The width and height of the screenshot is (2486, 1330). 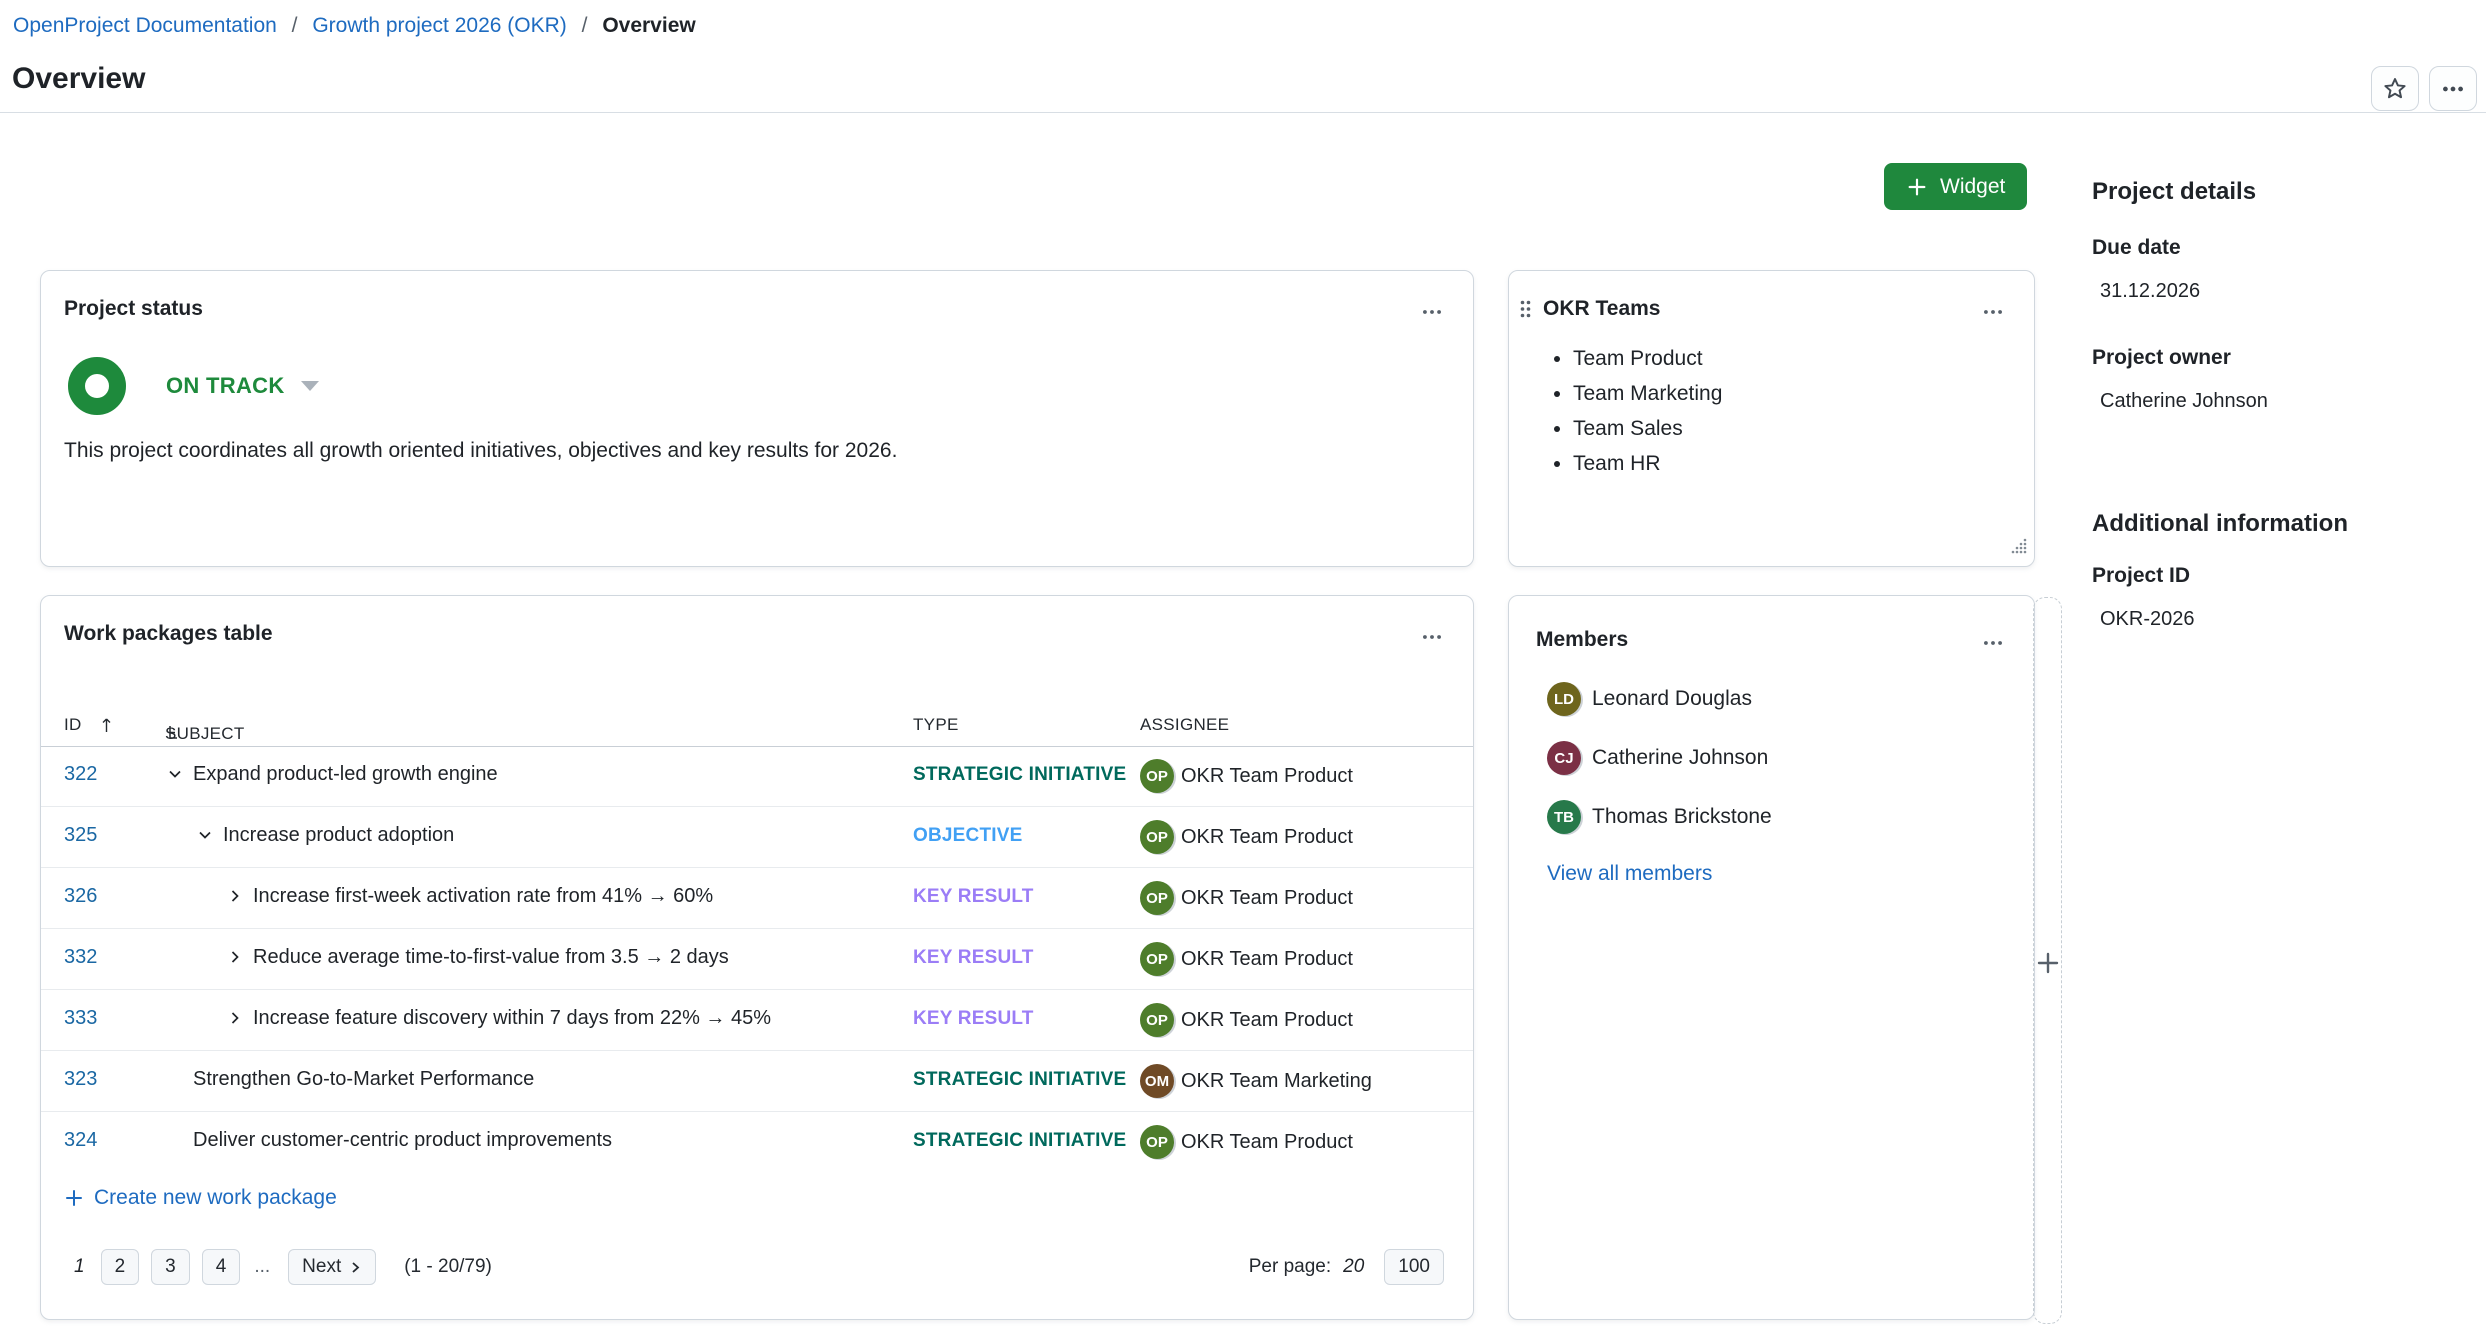 What do you see at coordinates (1647, 429) in the screenshot?
I see `list-item: Team Sales` at bounding box center [1647, 429].